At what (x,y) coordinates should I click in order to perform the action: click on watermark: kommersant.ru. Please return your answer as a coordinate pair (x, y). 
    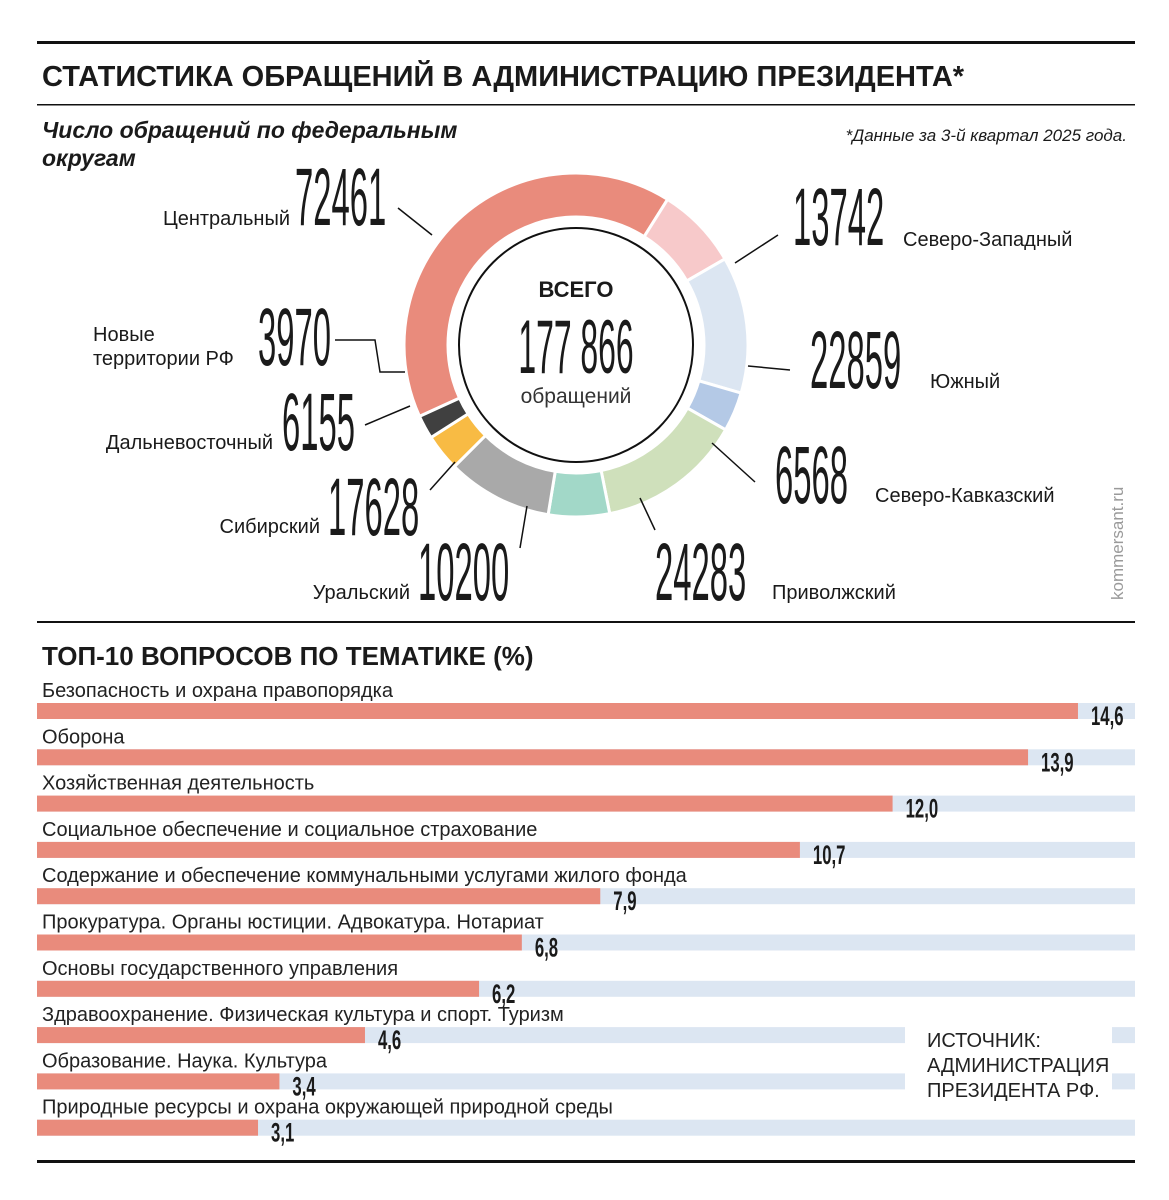
    Looking at the image, I should click on (1117, 543).